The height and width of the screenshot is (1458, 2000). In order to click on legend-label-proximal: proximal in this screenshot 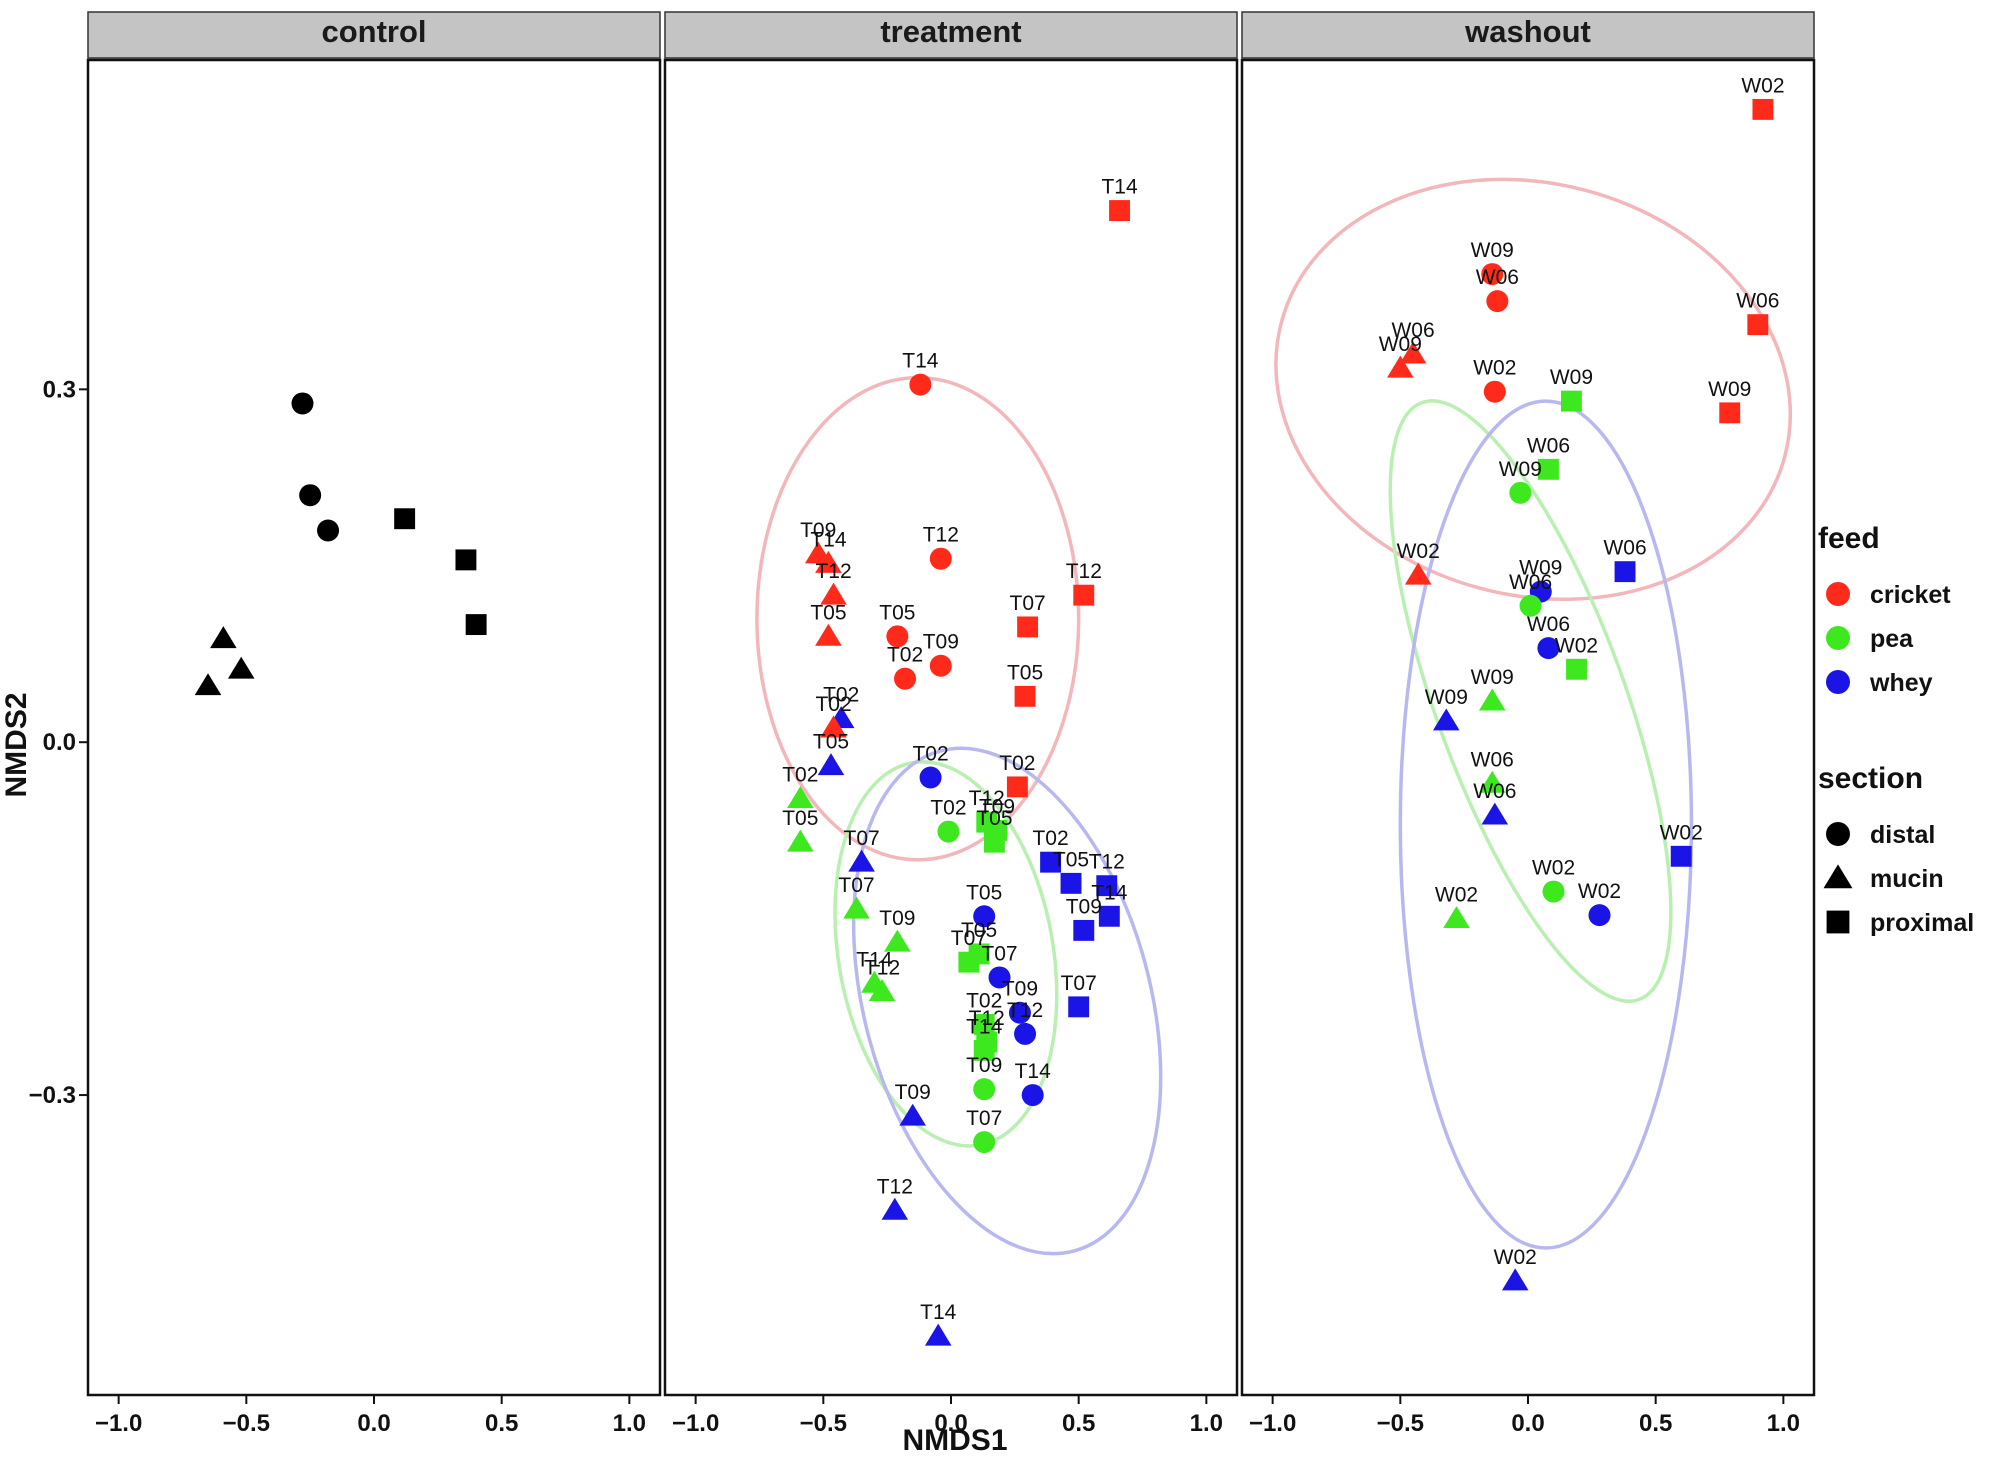, I will do `click(1922, 923)`.